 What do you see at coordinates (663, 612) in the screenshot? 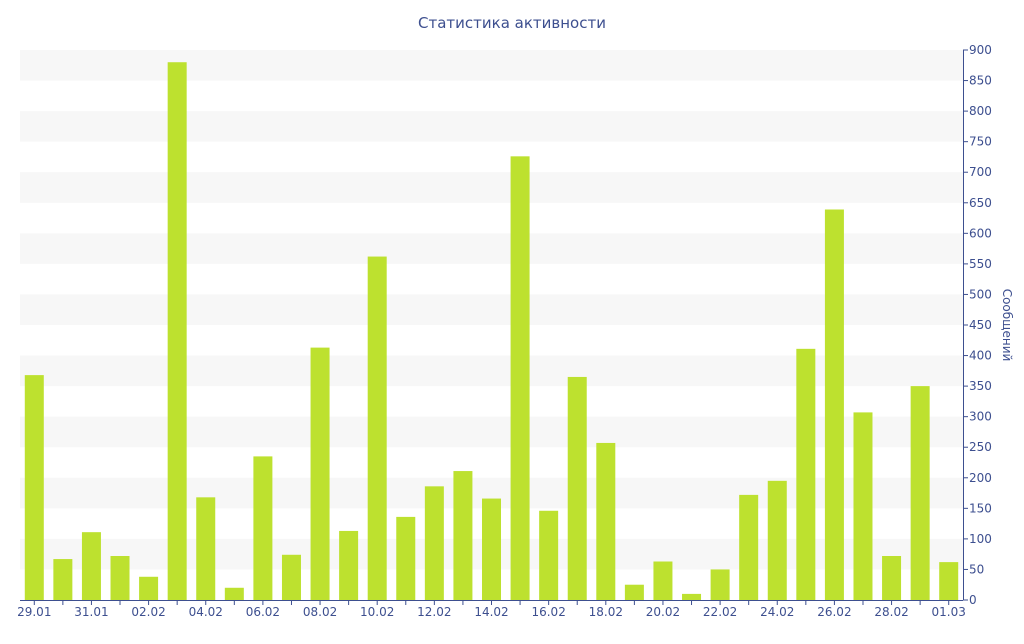
I see `x-tick-label: 20.02` at bounding box center [663, 612].